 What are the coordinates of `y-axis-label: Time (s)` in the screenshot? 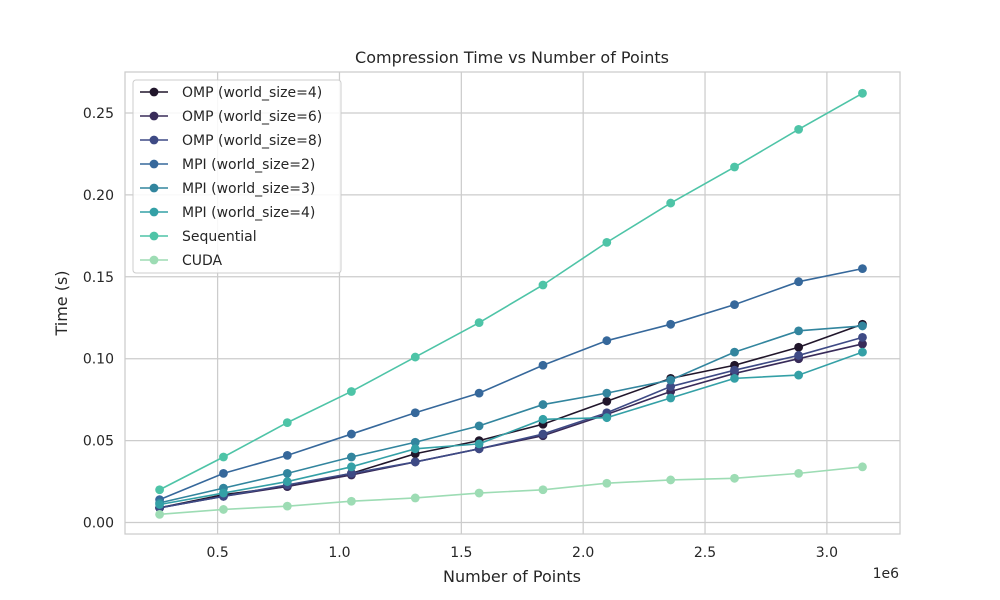 It's located at (61, 303).